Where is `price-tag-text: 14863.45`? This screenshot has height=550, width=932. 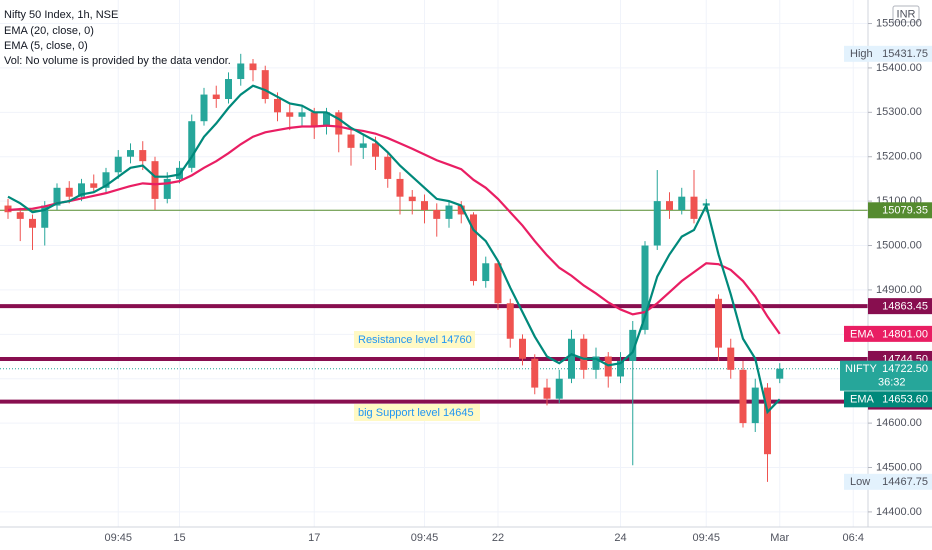 price-tag-text: 14863.45 is located at coordinates (905, 307).